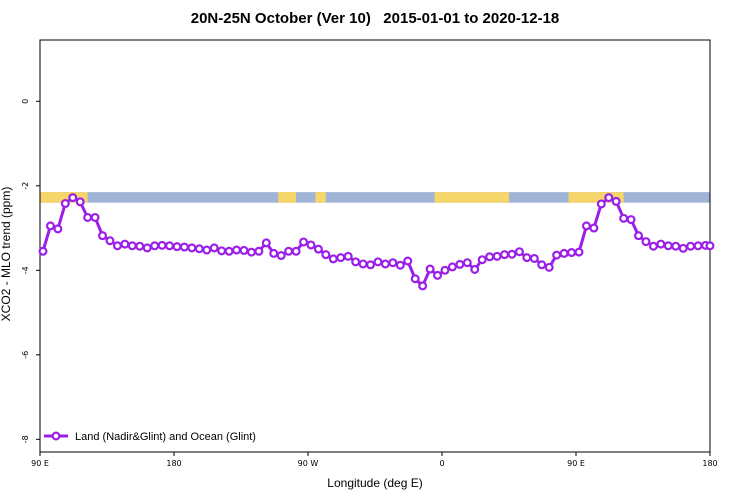 Image resolution: width=750 pixels, height=500 pixels. I want to click on x-axis-label: Longitude (deg E), so click(375, 483).